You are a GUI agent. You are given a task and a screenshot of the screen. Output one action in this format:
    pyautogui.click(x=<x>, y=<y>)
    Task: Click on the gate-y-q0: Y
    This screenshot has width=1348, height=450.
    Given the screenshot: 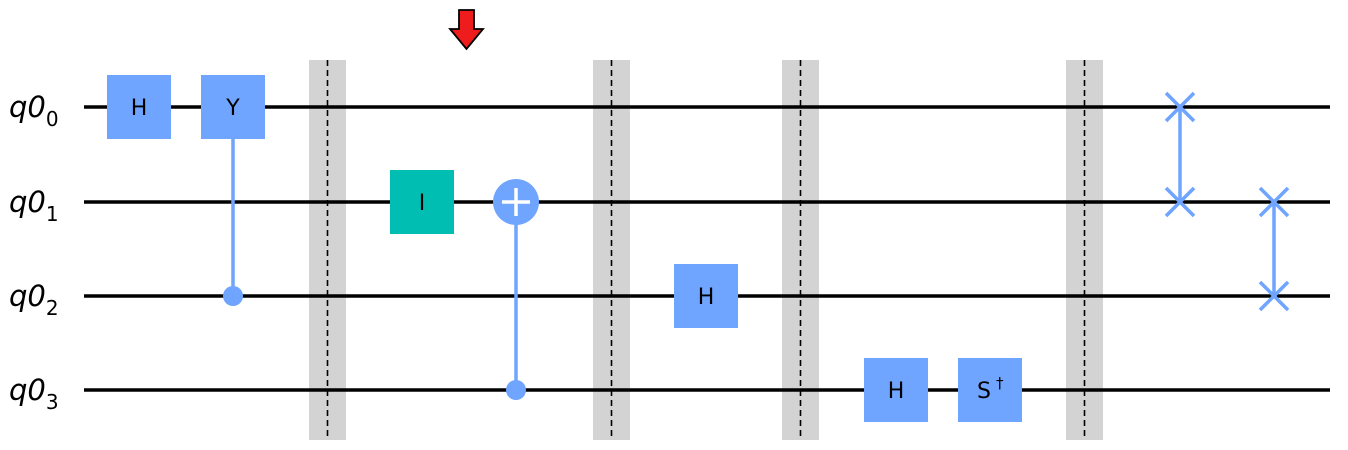 What is the action you would take?
    pyautogui.click(x=233, y=107)
    